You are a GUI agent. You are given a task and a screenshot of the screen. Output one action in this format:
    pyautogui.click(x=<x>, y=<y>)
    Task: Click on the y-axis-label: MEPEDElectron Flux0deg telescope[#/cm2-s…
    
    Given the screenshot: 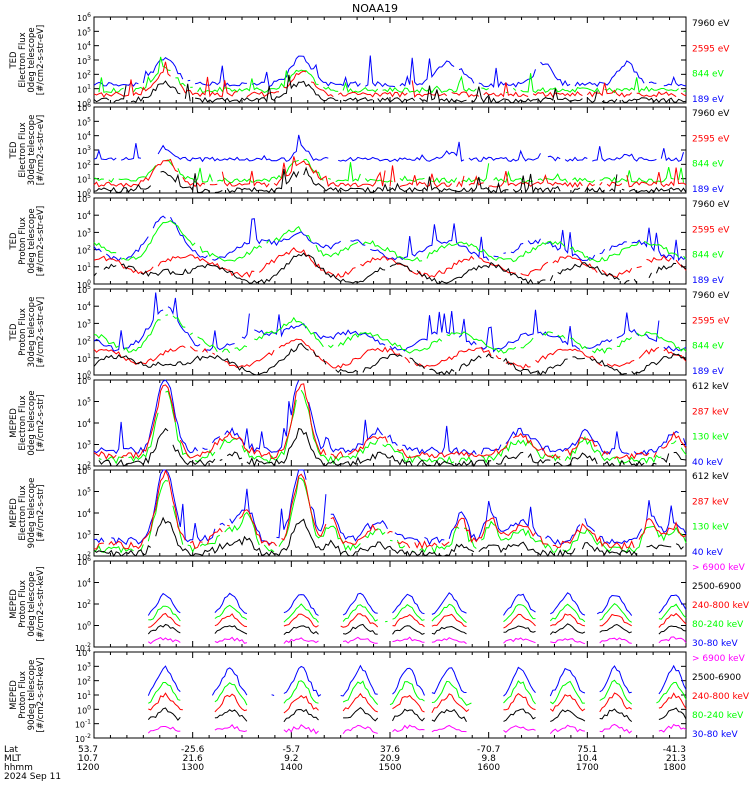 What is the action you would take?
    pyautogui.click(x=27, y=422)
    